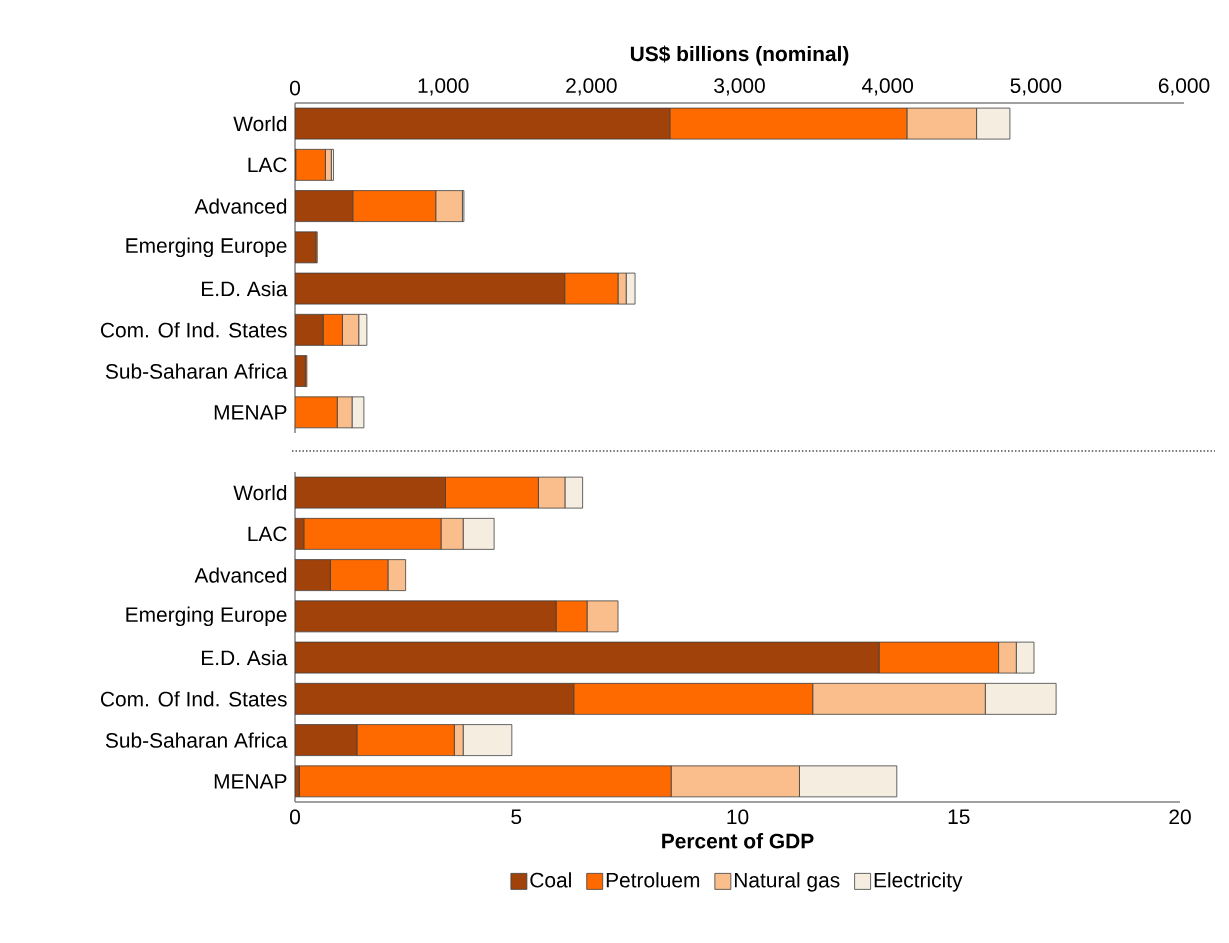 This screenshot has height=943, width=1229. I want to click on x-tick-label: 5,000, so click(1036, 87).